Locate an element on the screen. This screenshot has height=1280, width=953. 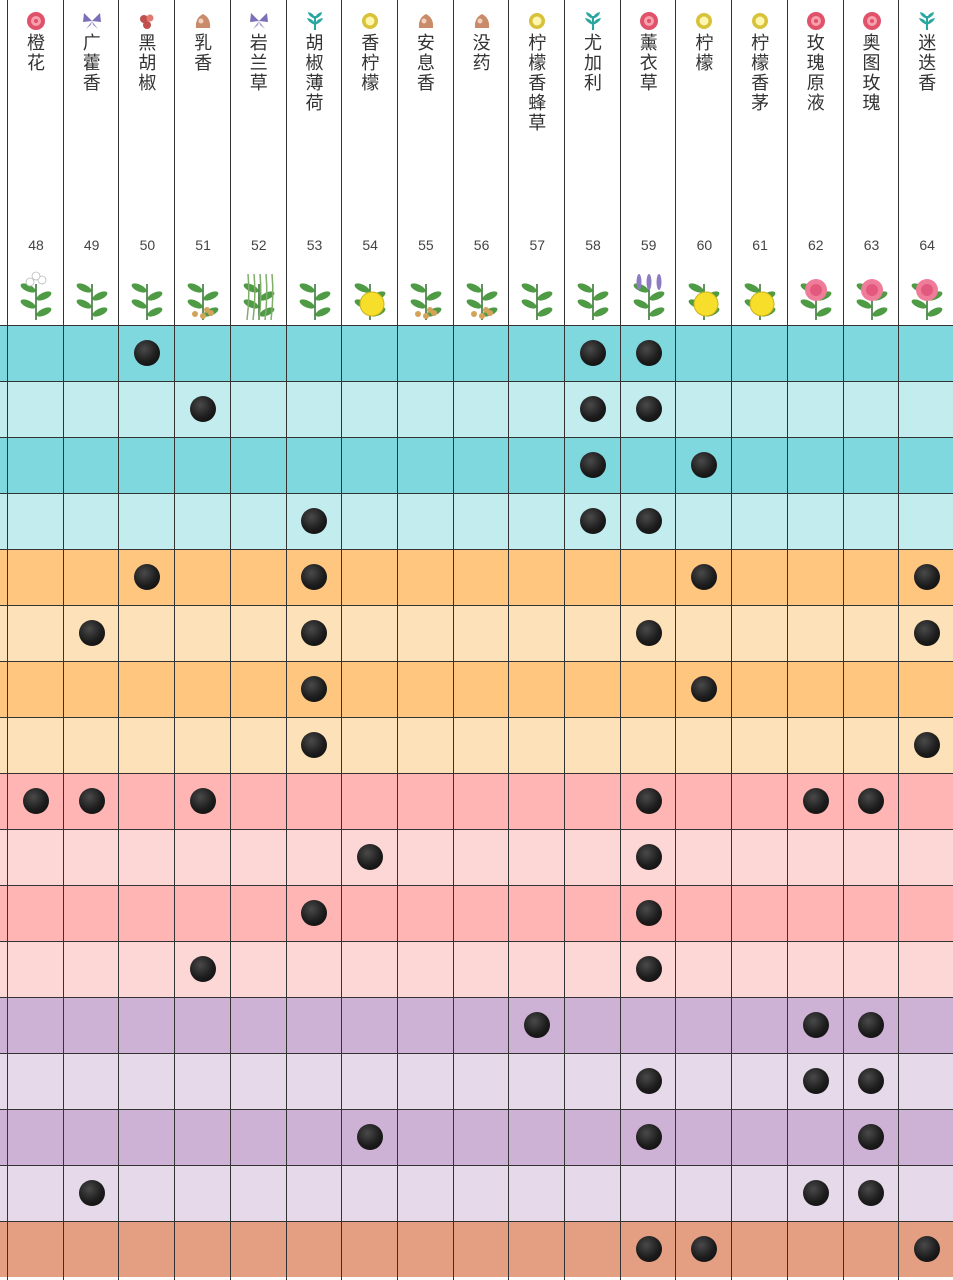
oil-number: 60 is located at coordinates (704, 245).